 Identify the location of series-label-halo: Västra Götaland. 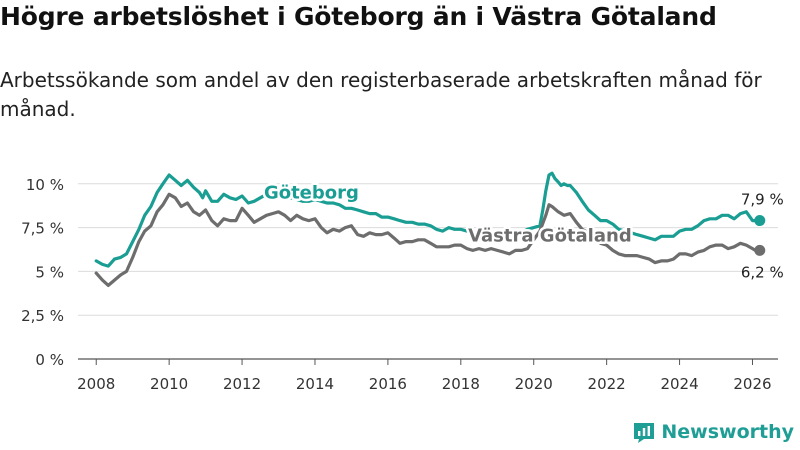
(550, 236).